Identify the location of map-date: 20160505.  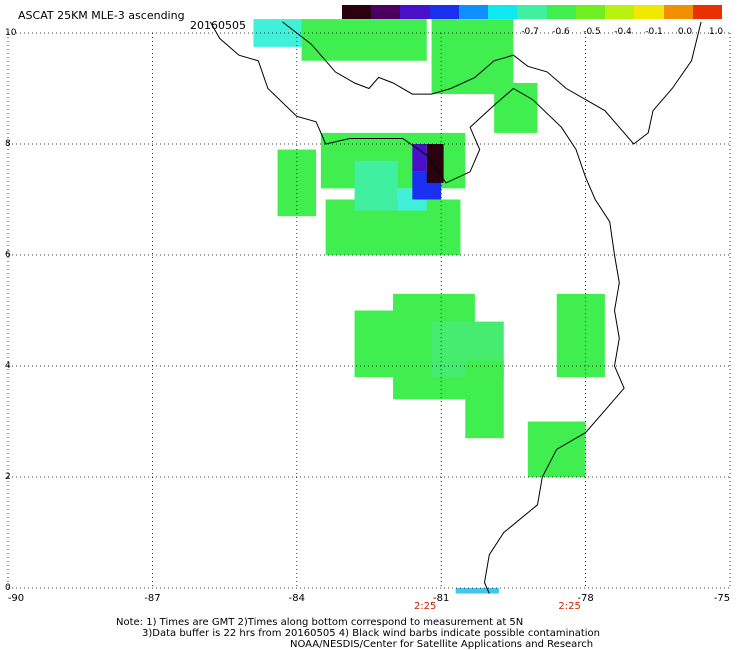
(218, 25).